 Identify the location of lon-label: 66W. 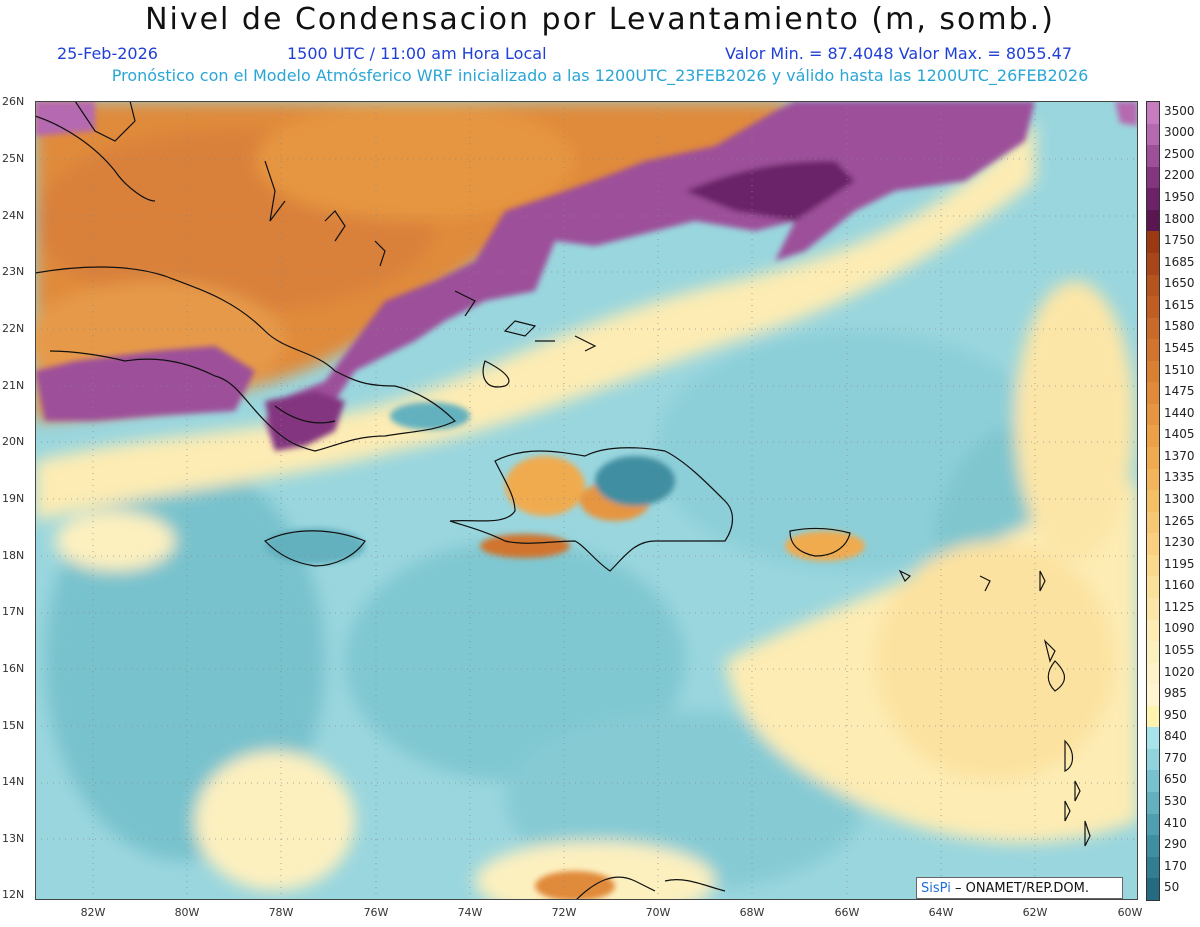
(847, 912).